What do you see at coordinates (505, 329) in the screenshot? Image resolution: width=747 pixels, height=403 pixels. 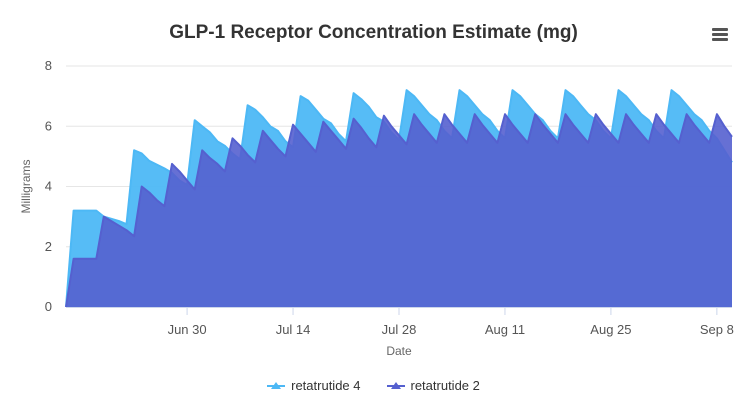 I see `x-tick-label: Aug 11` at bounding box center [505, 329].